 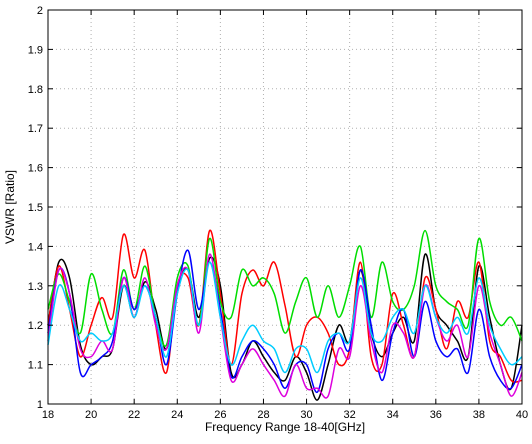 What do you see at coordinates (35, 90) in the screenshot?
I see `y-tick-label: 1.8` at bounding box center [35, 90].